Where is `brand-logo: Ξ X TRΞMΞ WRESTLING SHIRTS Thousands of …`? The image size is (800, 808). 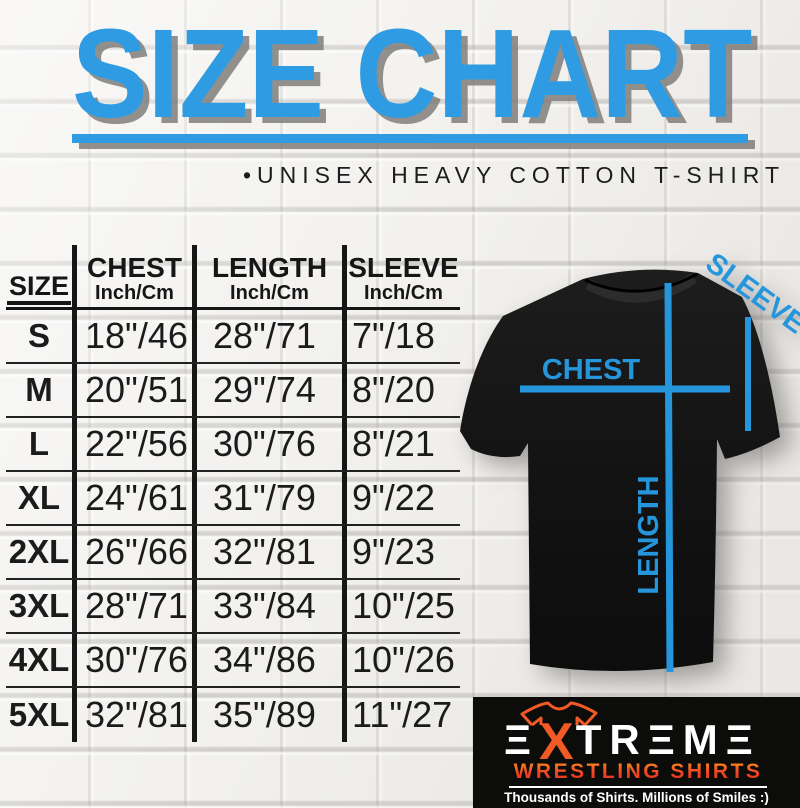
brand-logo: Ξ X TRΞMΞ WRESTLING SHIRTS Thousands of … is located at coordinates (636, 752).